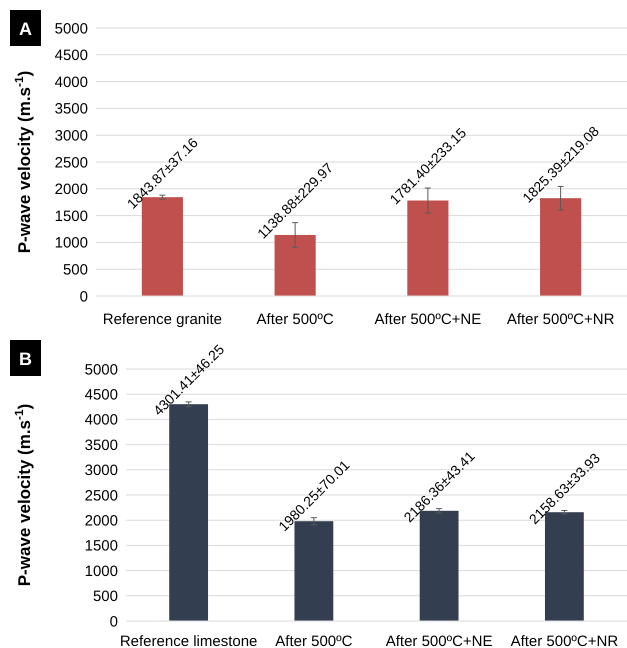 The image size is (627, 648). I want to click on chart-title: B, so click(25, 359).